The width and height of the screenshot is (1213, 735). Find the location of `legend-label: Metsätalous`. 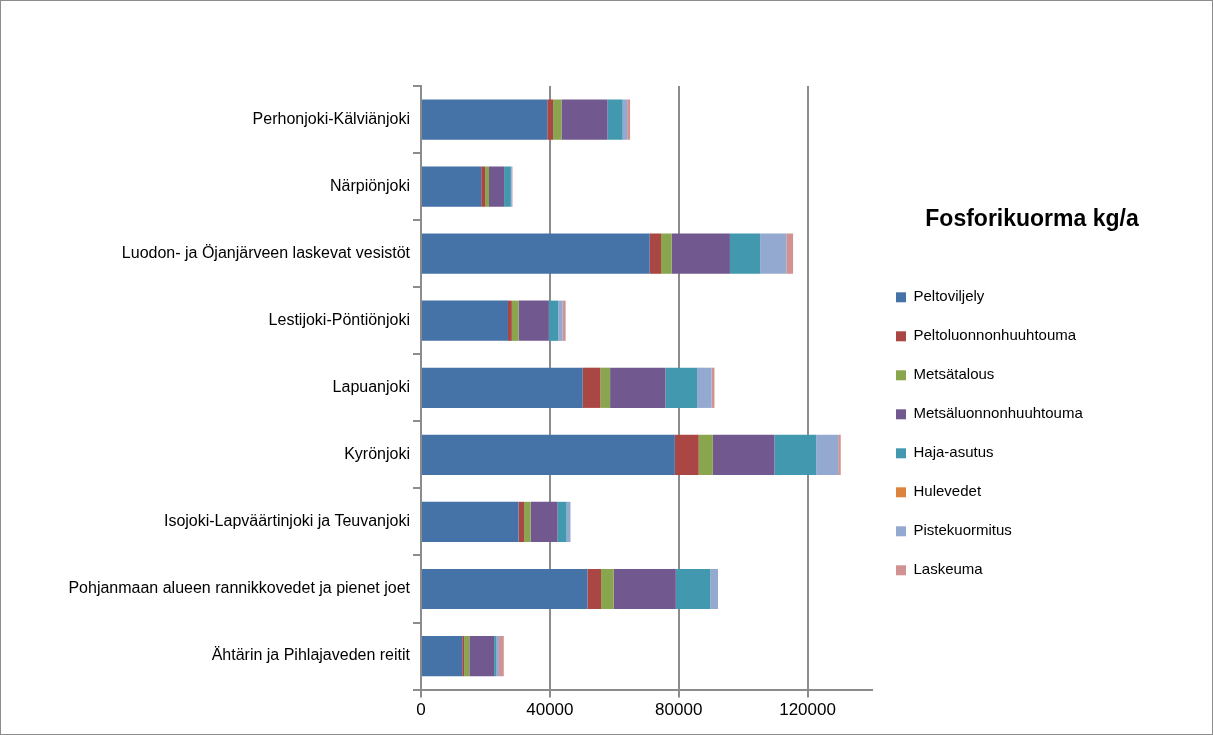

legend-label: Metsätalous is located at coordinates (954, 374).